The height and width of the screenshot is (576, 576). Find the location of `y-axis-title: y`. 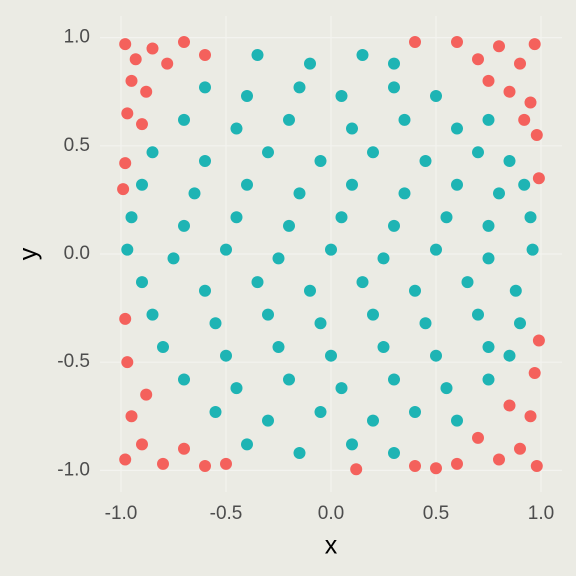

y-axis-title: y is located at coordinates (29, 253).